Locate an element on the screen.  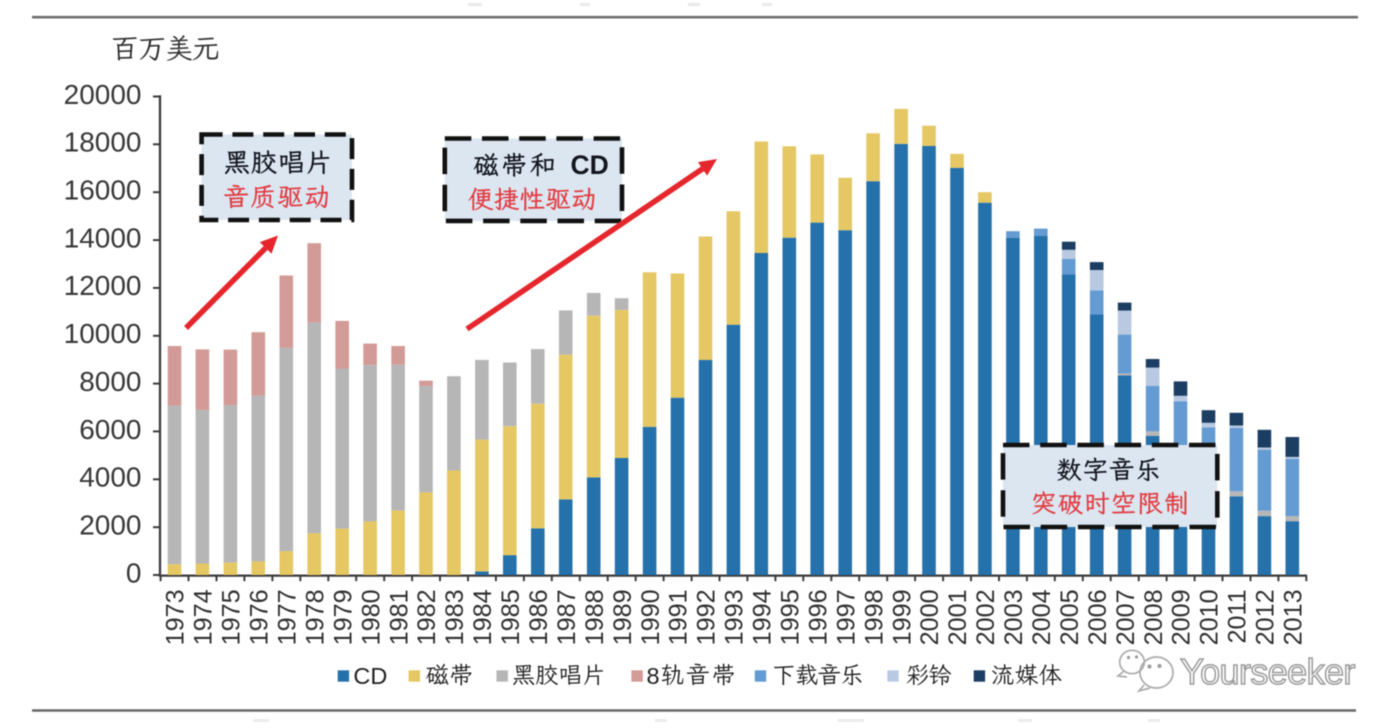
svg-text: Yourseeker is located at coordinates (1267, 671).